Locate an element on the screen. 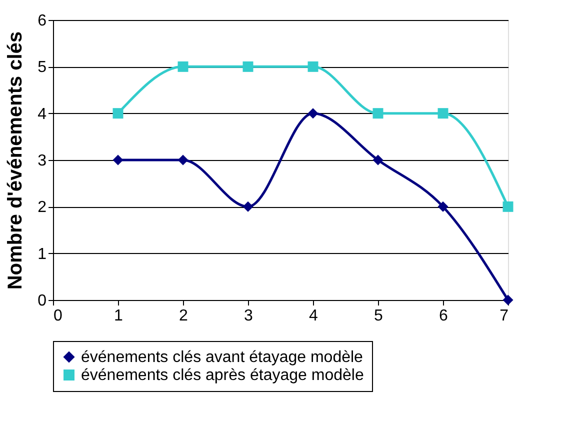  x-tick-label: 6 is located at coordinates (443, 316).